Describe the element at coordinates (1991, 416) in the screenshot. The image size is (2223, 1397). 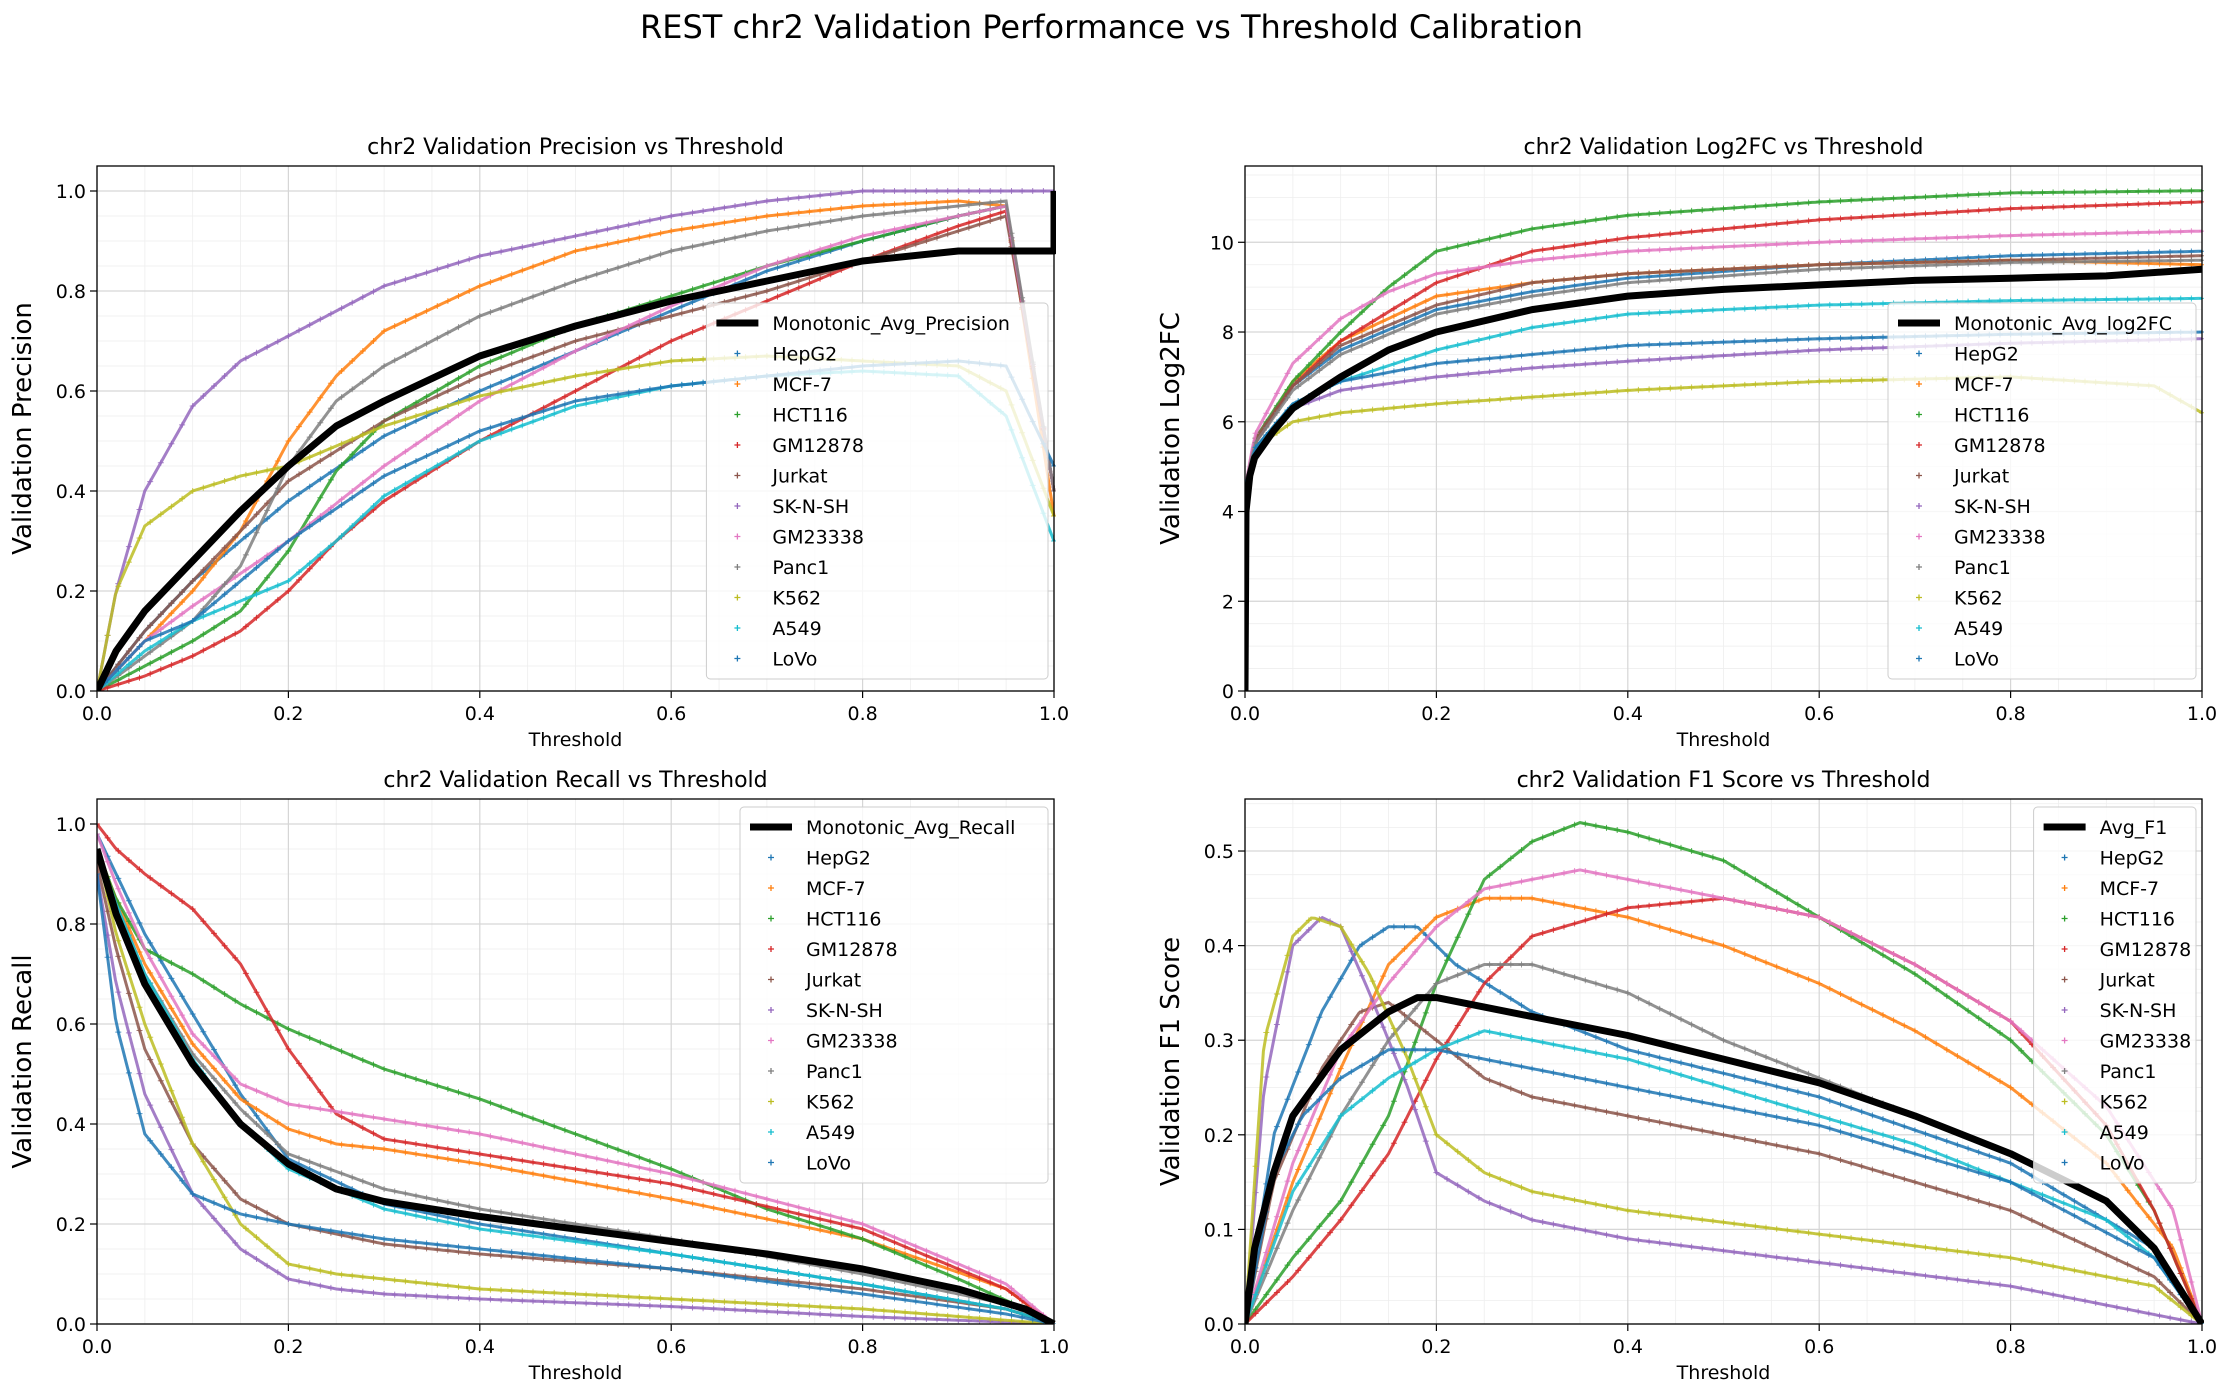
I see `legend-label: HCT116` at that location.